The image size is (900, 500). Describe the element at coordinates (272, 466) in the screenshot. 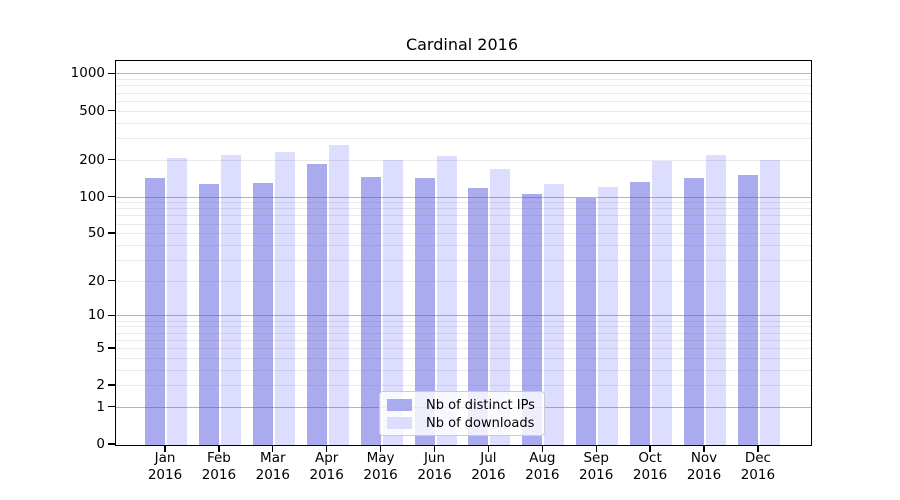

I see `x-tick-label-mar: Mar 2016` at that location.